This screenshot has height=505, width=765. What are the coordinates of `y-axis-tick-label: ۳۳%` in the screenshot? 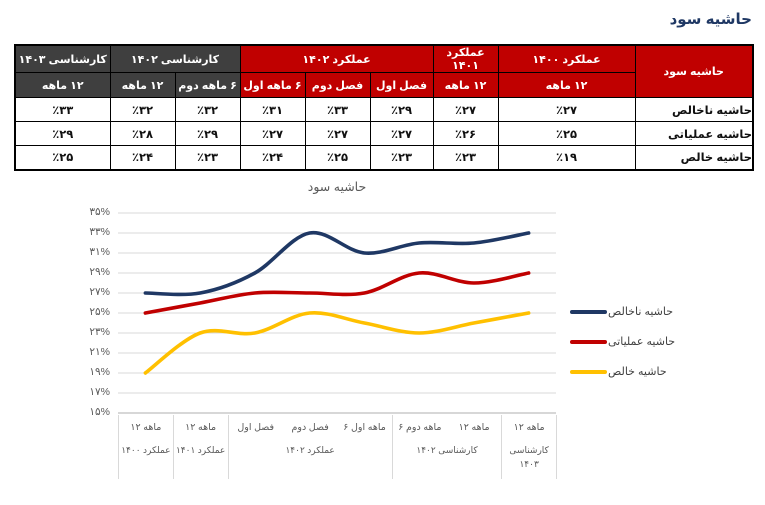 It's located at (99, 232).